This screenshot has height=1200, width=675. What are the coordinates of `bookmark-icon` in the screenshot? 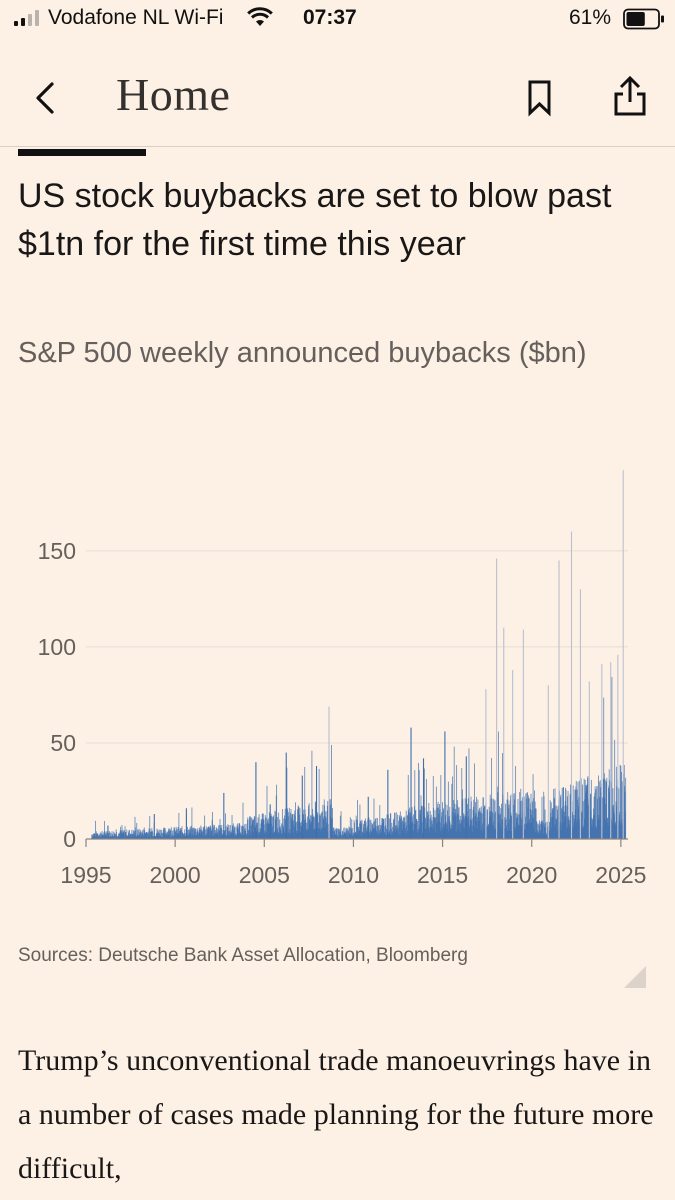 It's located at (539, 98).